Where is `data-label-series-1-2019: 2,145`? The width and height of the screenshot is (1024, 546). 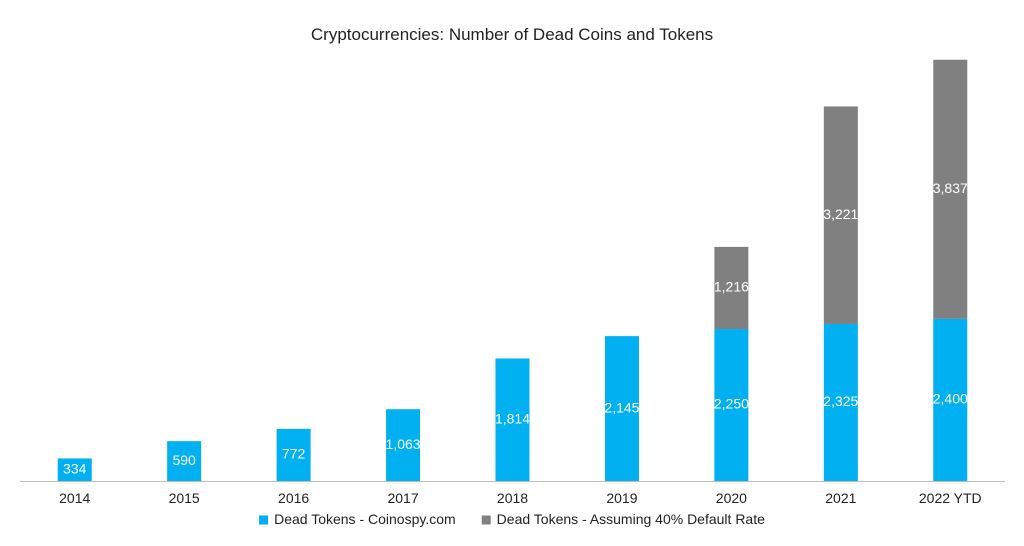 data-label-series-1-2019: 2,145 is located at coordinates (621, 407).